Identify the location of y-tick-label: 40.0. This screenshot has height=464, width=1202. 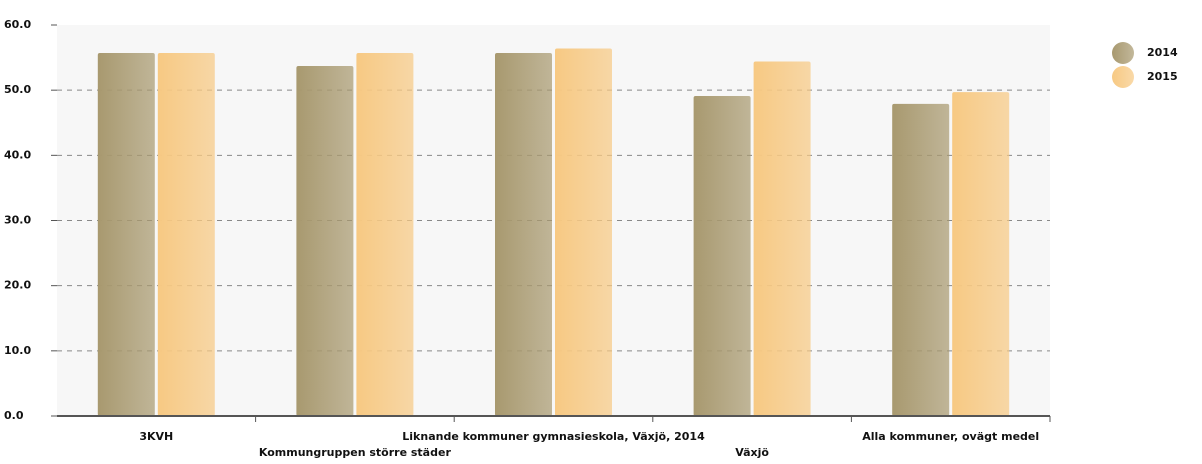
(17, 154).